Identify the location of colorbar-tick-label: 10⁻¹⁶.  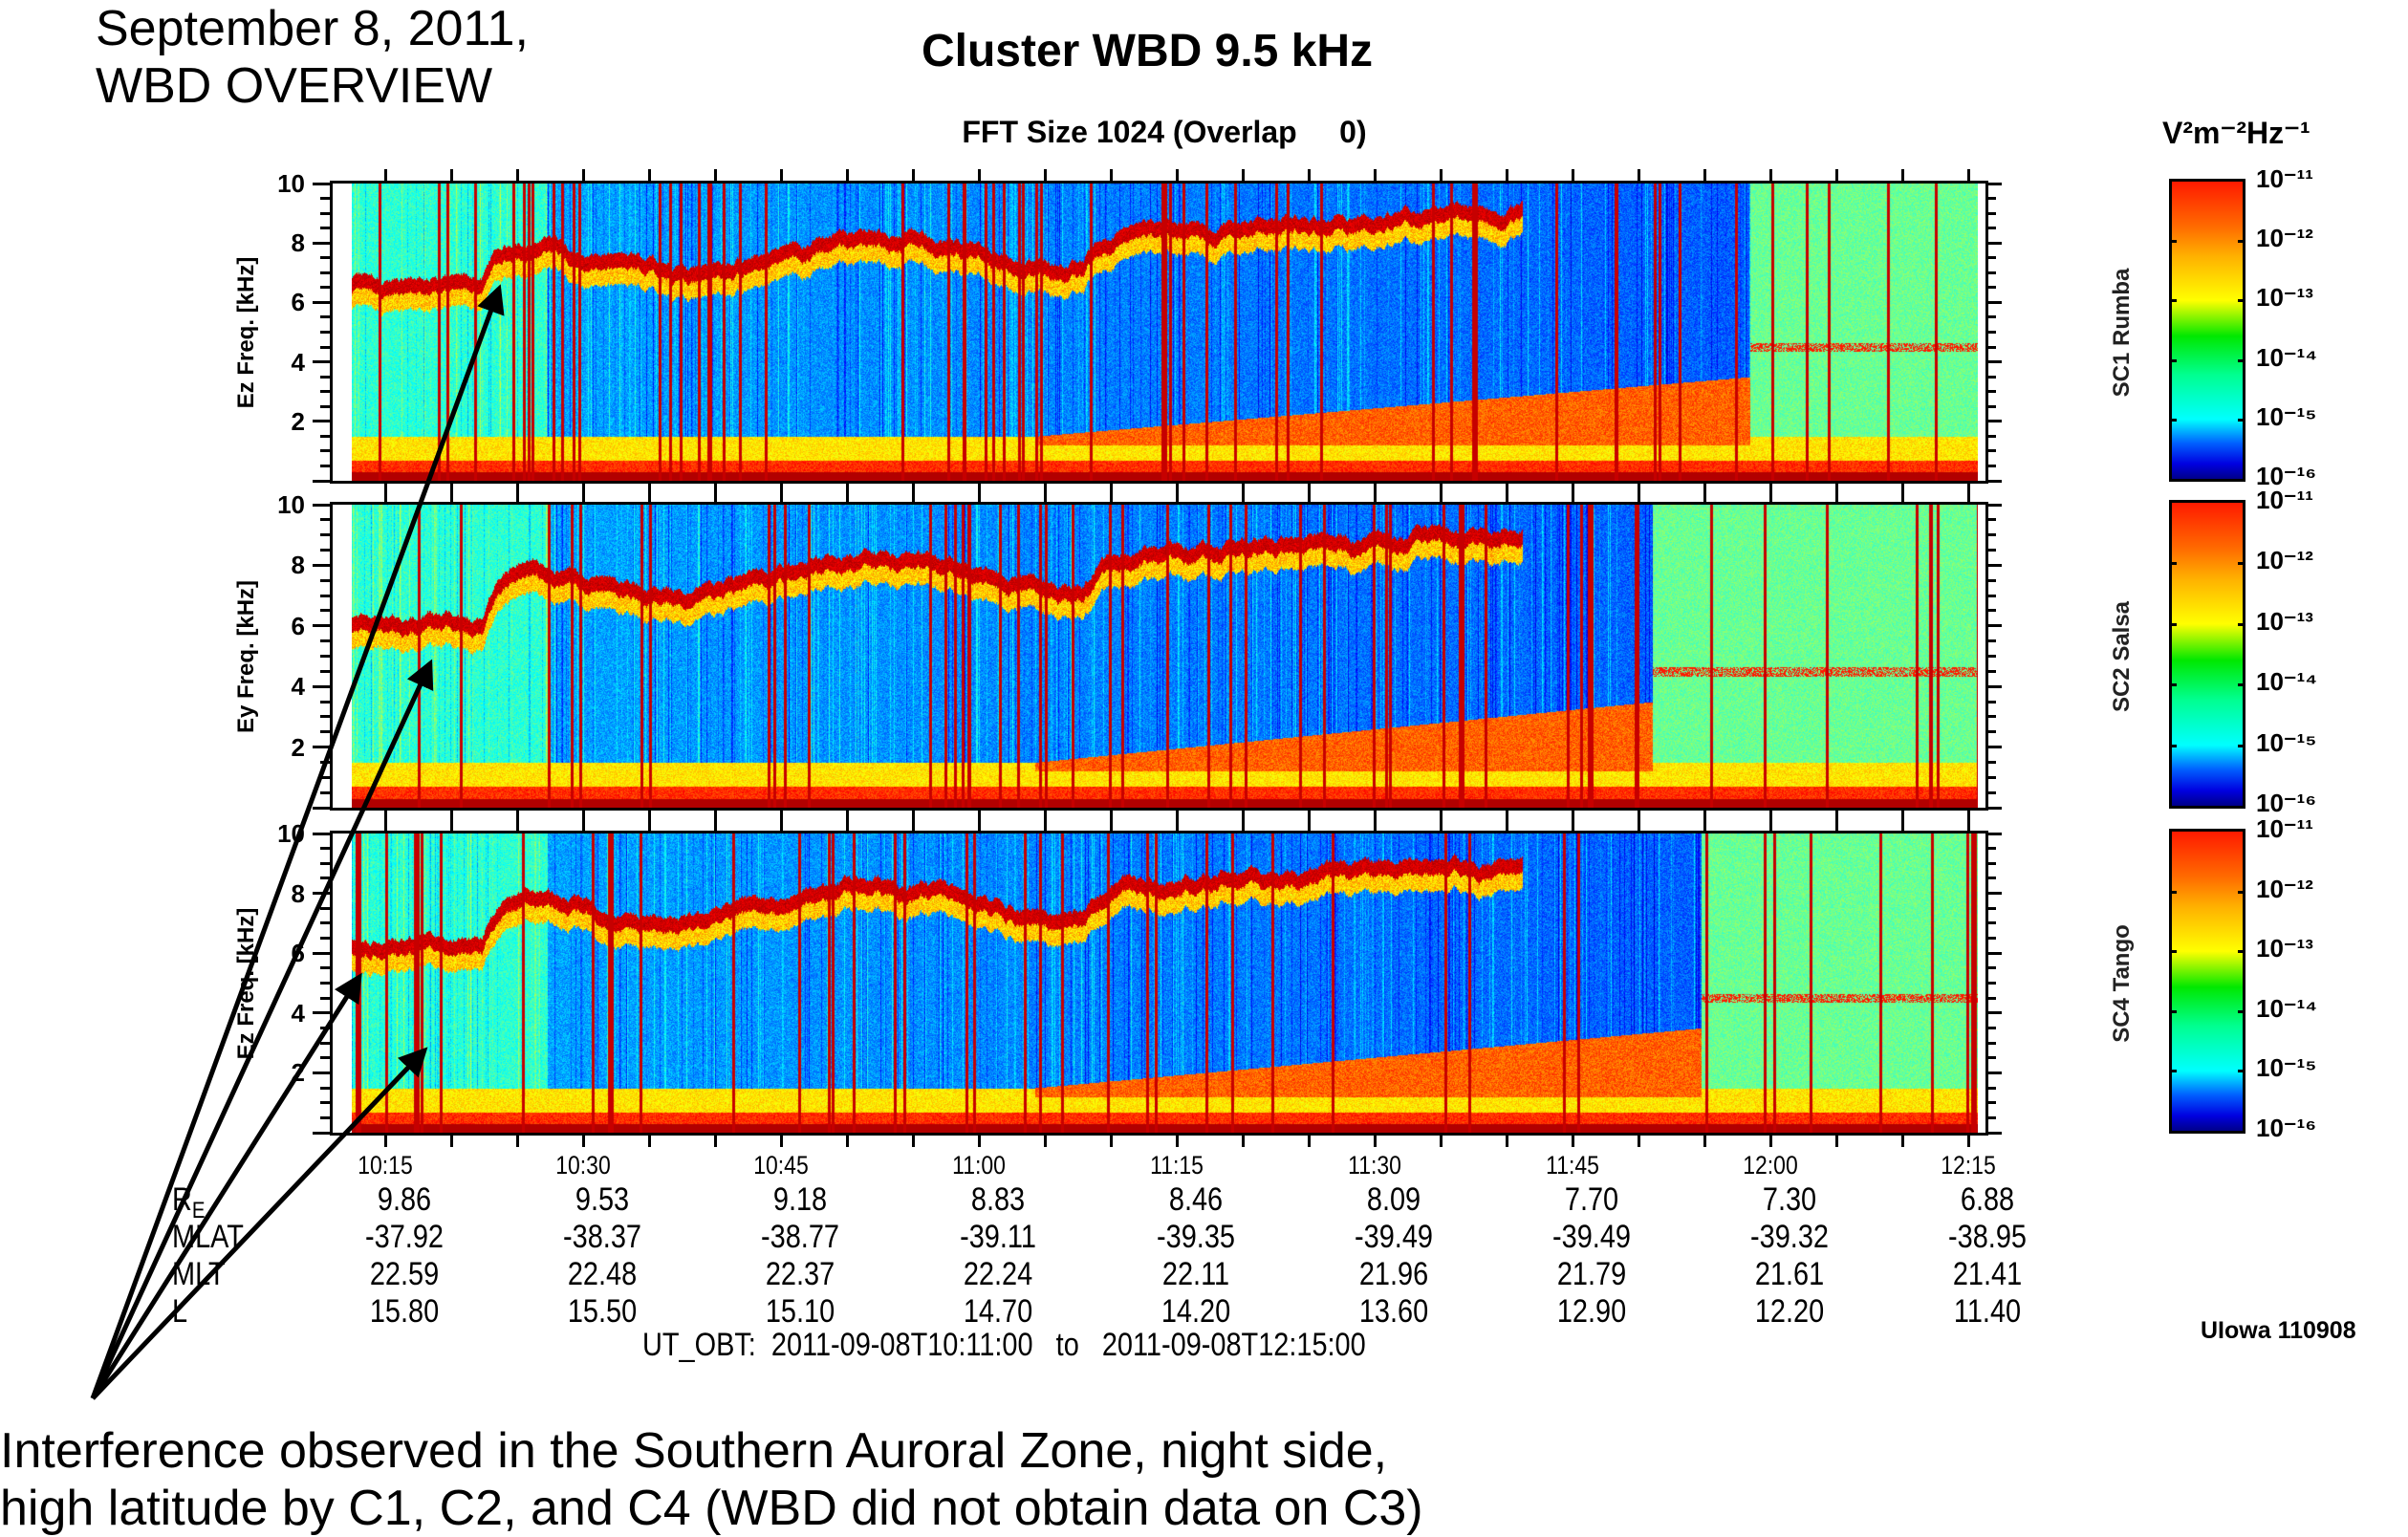
(2286, 1128).